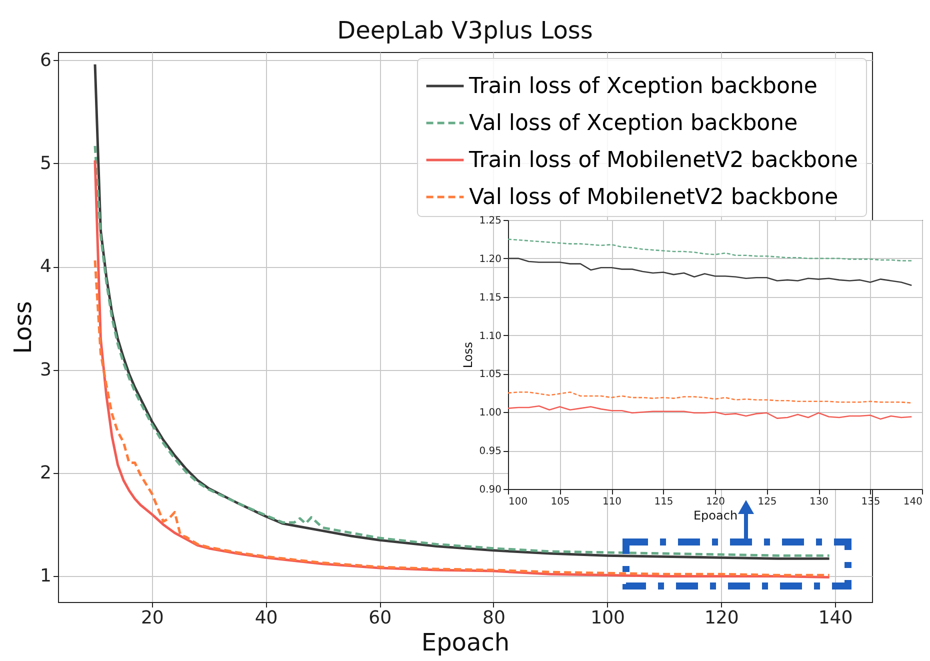 The height and width of the screenshot is (661, 930). I want to click on y-tick-label: 5, so click(46, 163).